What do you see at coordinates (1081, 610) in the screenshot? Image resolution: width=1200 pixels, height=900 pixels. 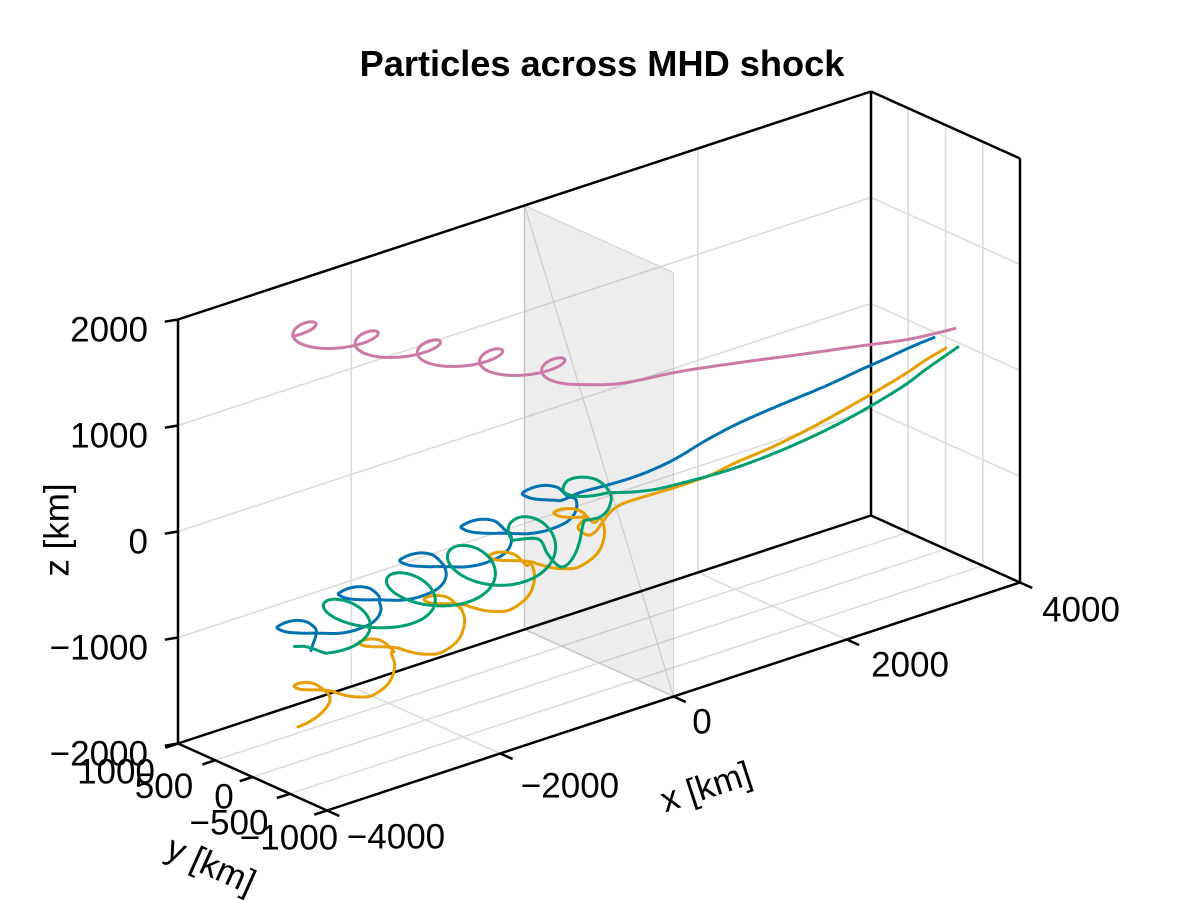 I see `svg-text: 4000` at bounding box center [1081, 610].